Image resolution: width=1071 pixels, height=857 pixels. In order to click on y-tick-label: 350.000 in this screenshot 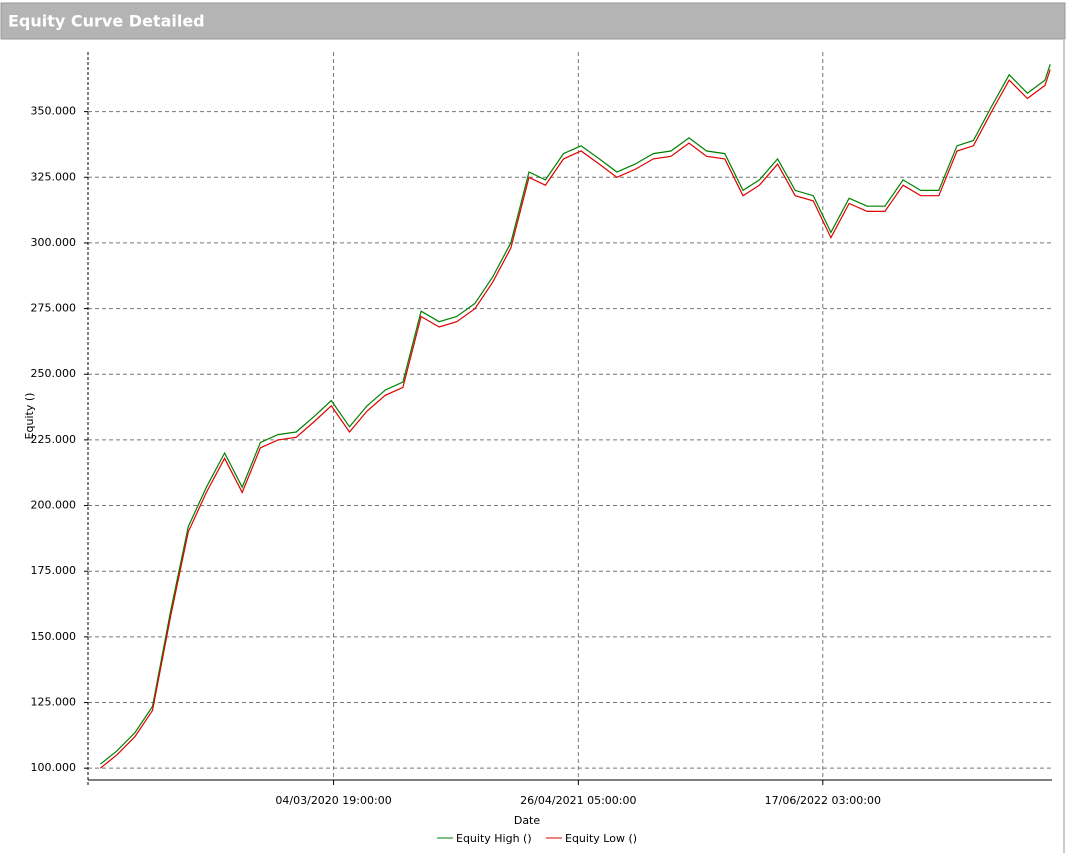, I will do `click(54, 111)`.